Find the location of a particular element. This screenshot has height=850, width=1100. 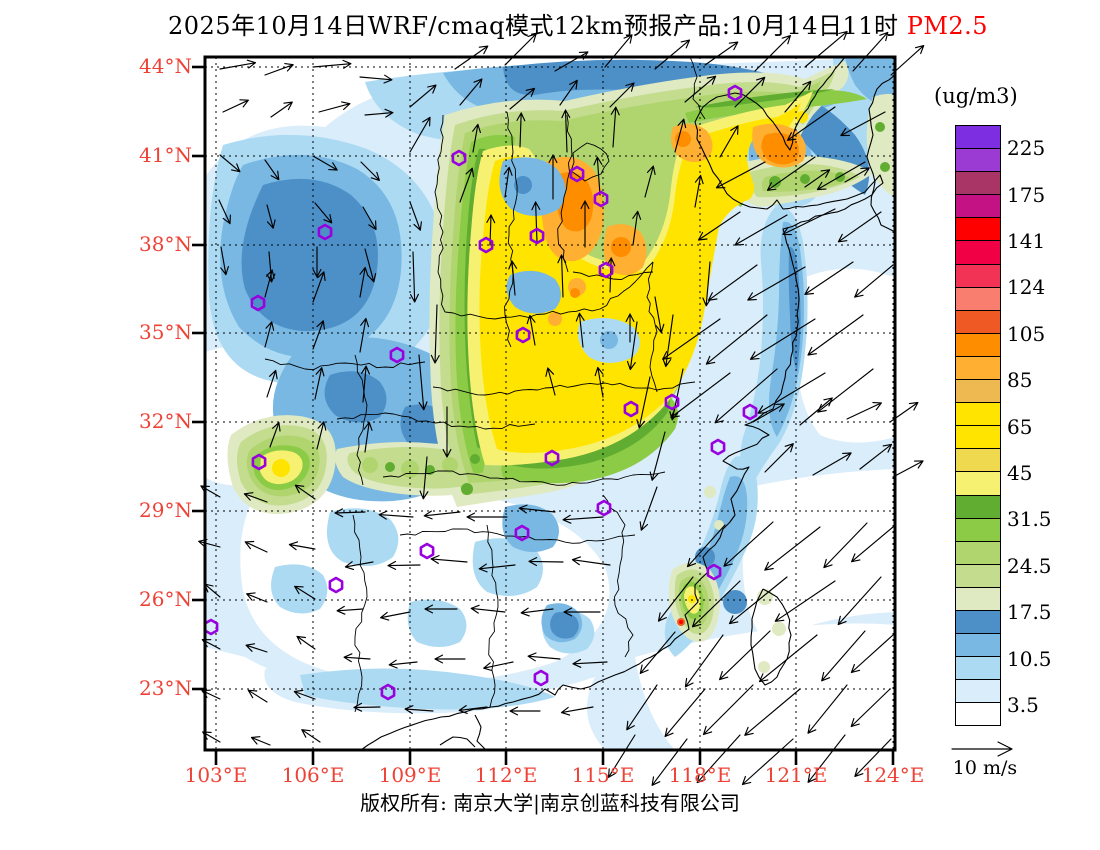

copyright: 版权所有: 南京大学|南京创蓝科技有限公司 is located at coordinates (550, 803).